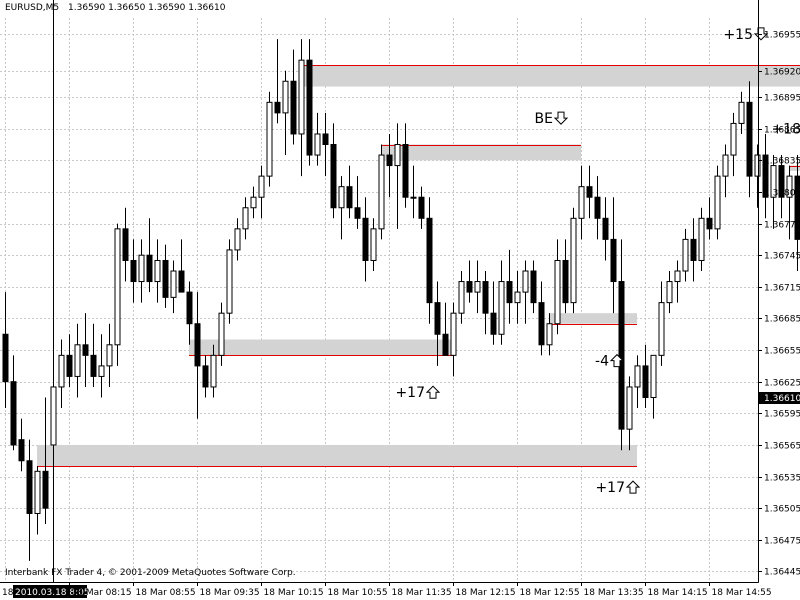 This screenshot has height=600, width=800. I want to click on x-tick-label: 18 Mar 10:55, so click(358, 593).